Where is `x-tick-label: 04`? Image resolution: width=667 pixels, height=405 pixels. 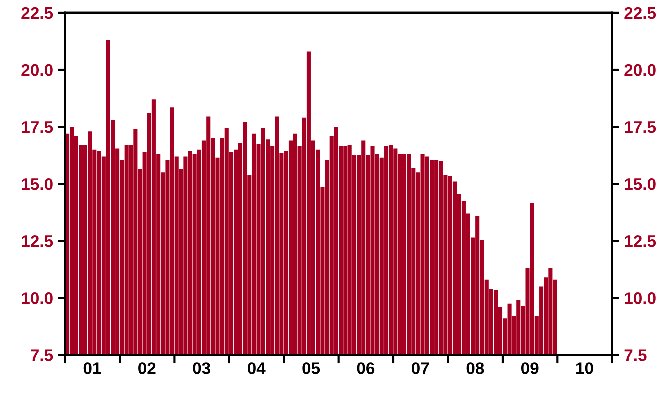
x-tick-label: 04 is located at coordinates (257, 368).